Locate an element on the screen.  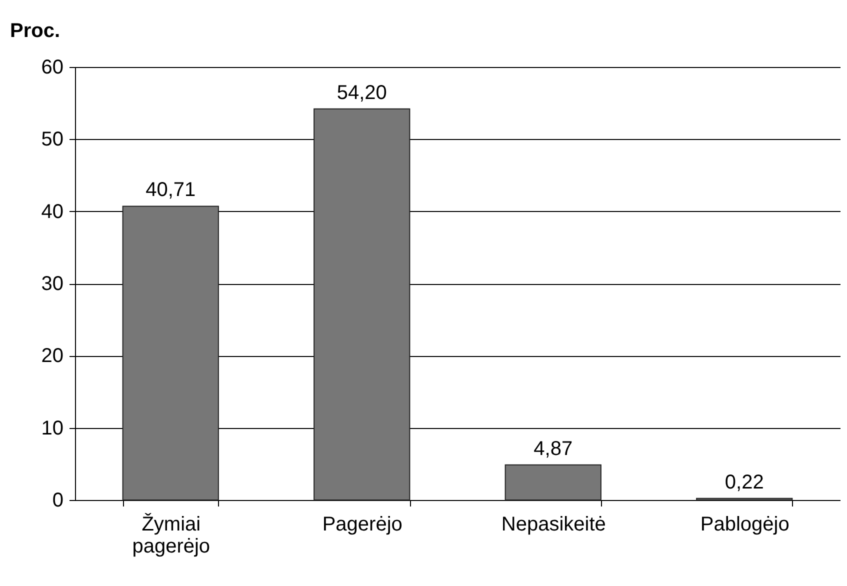
x-tick-label: Nepasikeitė is located at coordinates (553, 525).